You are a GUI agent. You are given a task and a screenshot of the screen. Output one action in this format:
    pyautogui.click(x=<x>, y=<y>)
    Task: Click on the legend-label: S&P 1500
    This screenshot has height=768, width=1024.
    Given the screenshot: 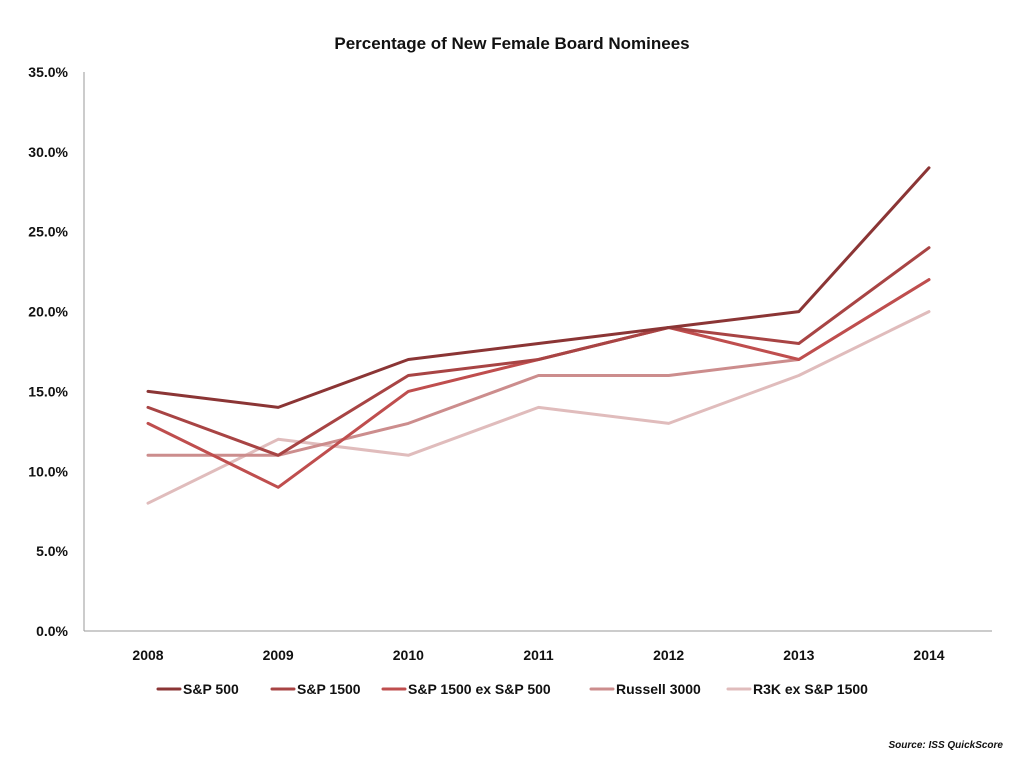 What is the action you would take?
    pyautogui.click(x=329, y=689)
    